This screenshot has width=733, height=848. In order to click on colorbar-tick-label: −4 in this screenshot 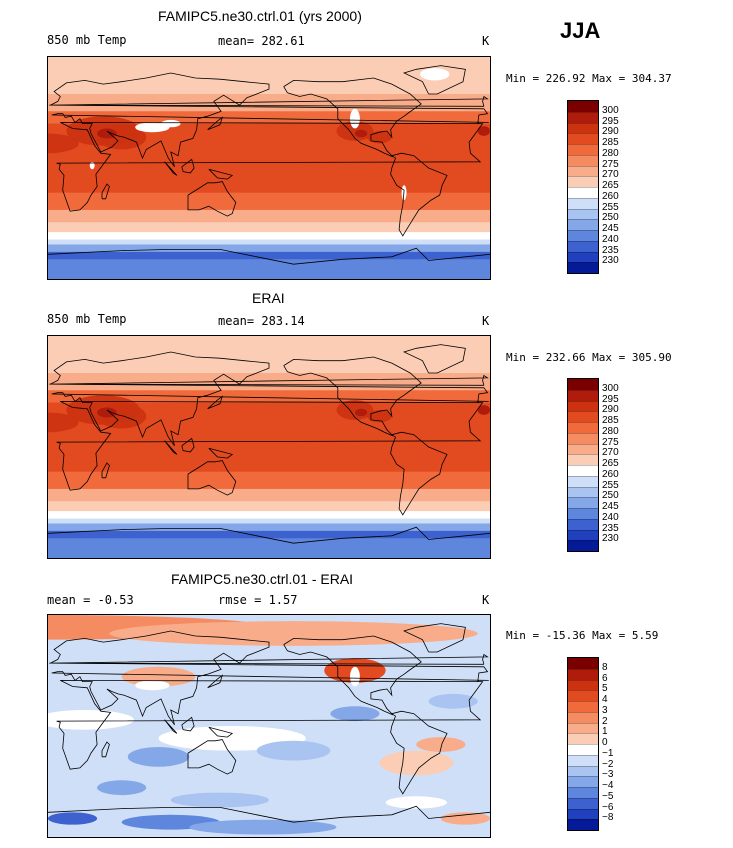, I will do `click(608, 785)`.